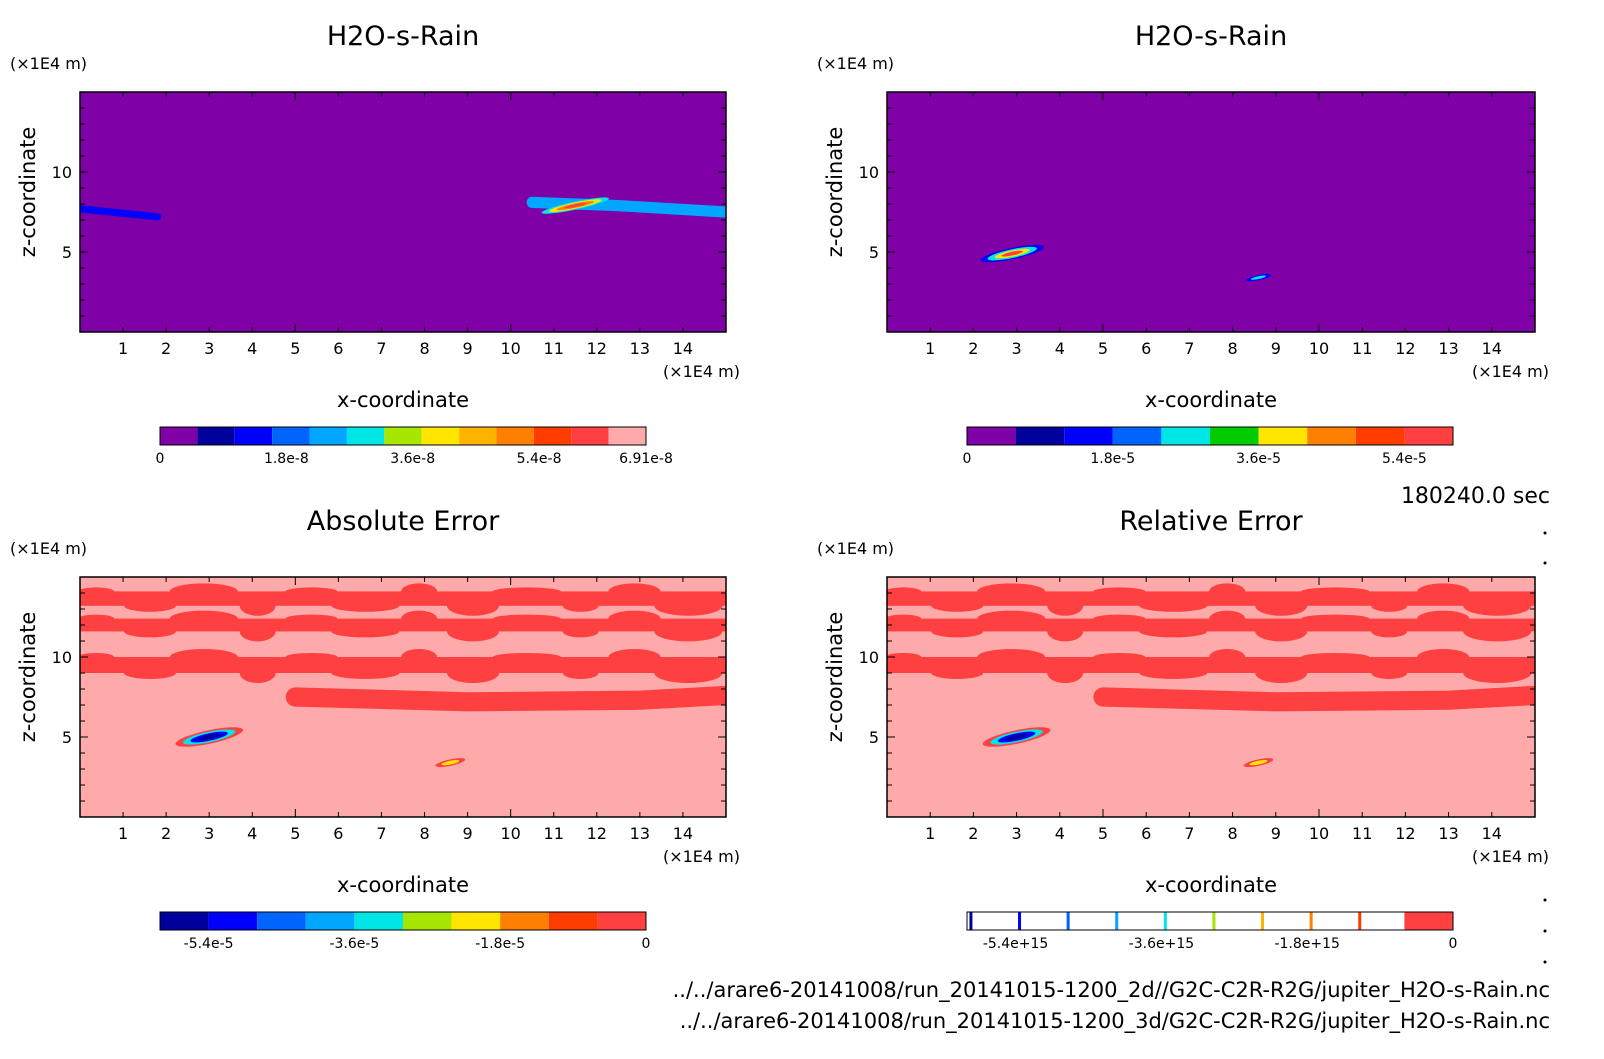 The height and width of the screenshot is (1059, 1604). I want to click on panel-title: Relative Error, so click(1211, 521).